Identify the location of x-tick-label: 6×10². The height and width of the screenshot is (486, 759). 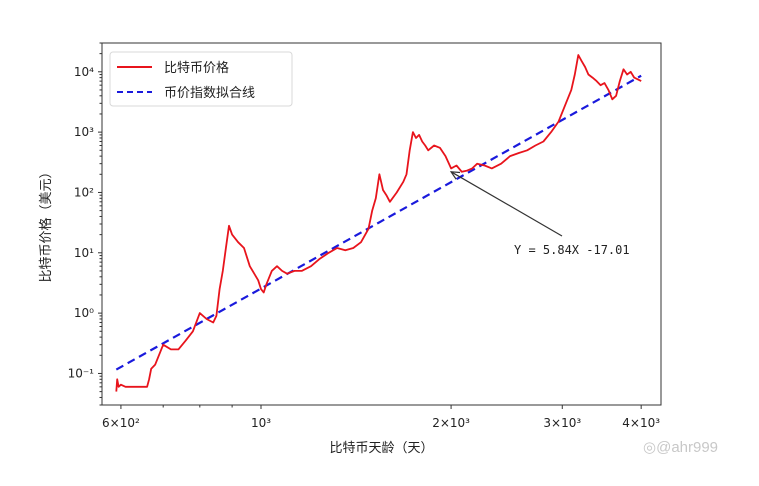
(121, 423).